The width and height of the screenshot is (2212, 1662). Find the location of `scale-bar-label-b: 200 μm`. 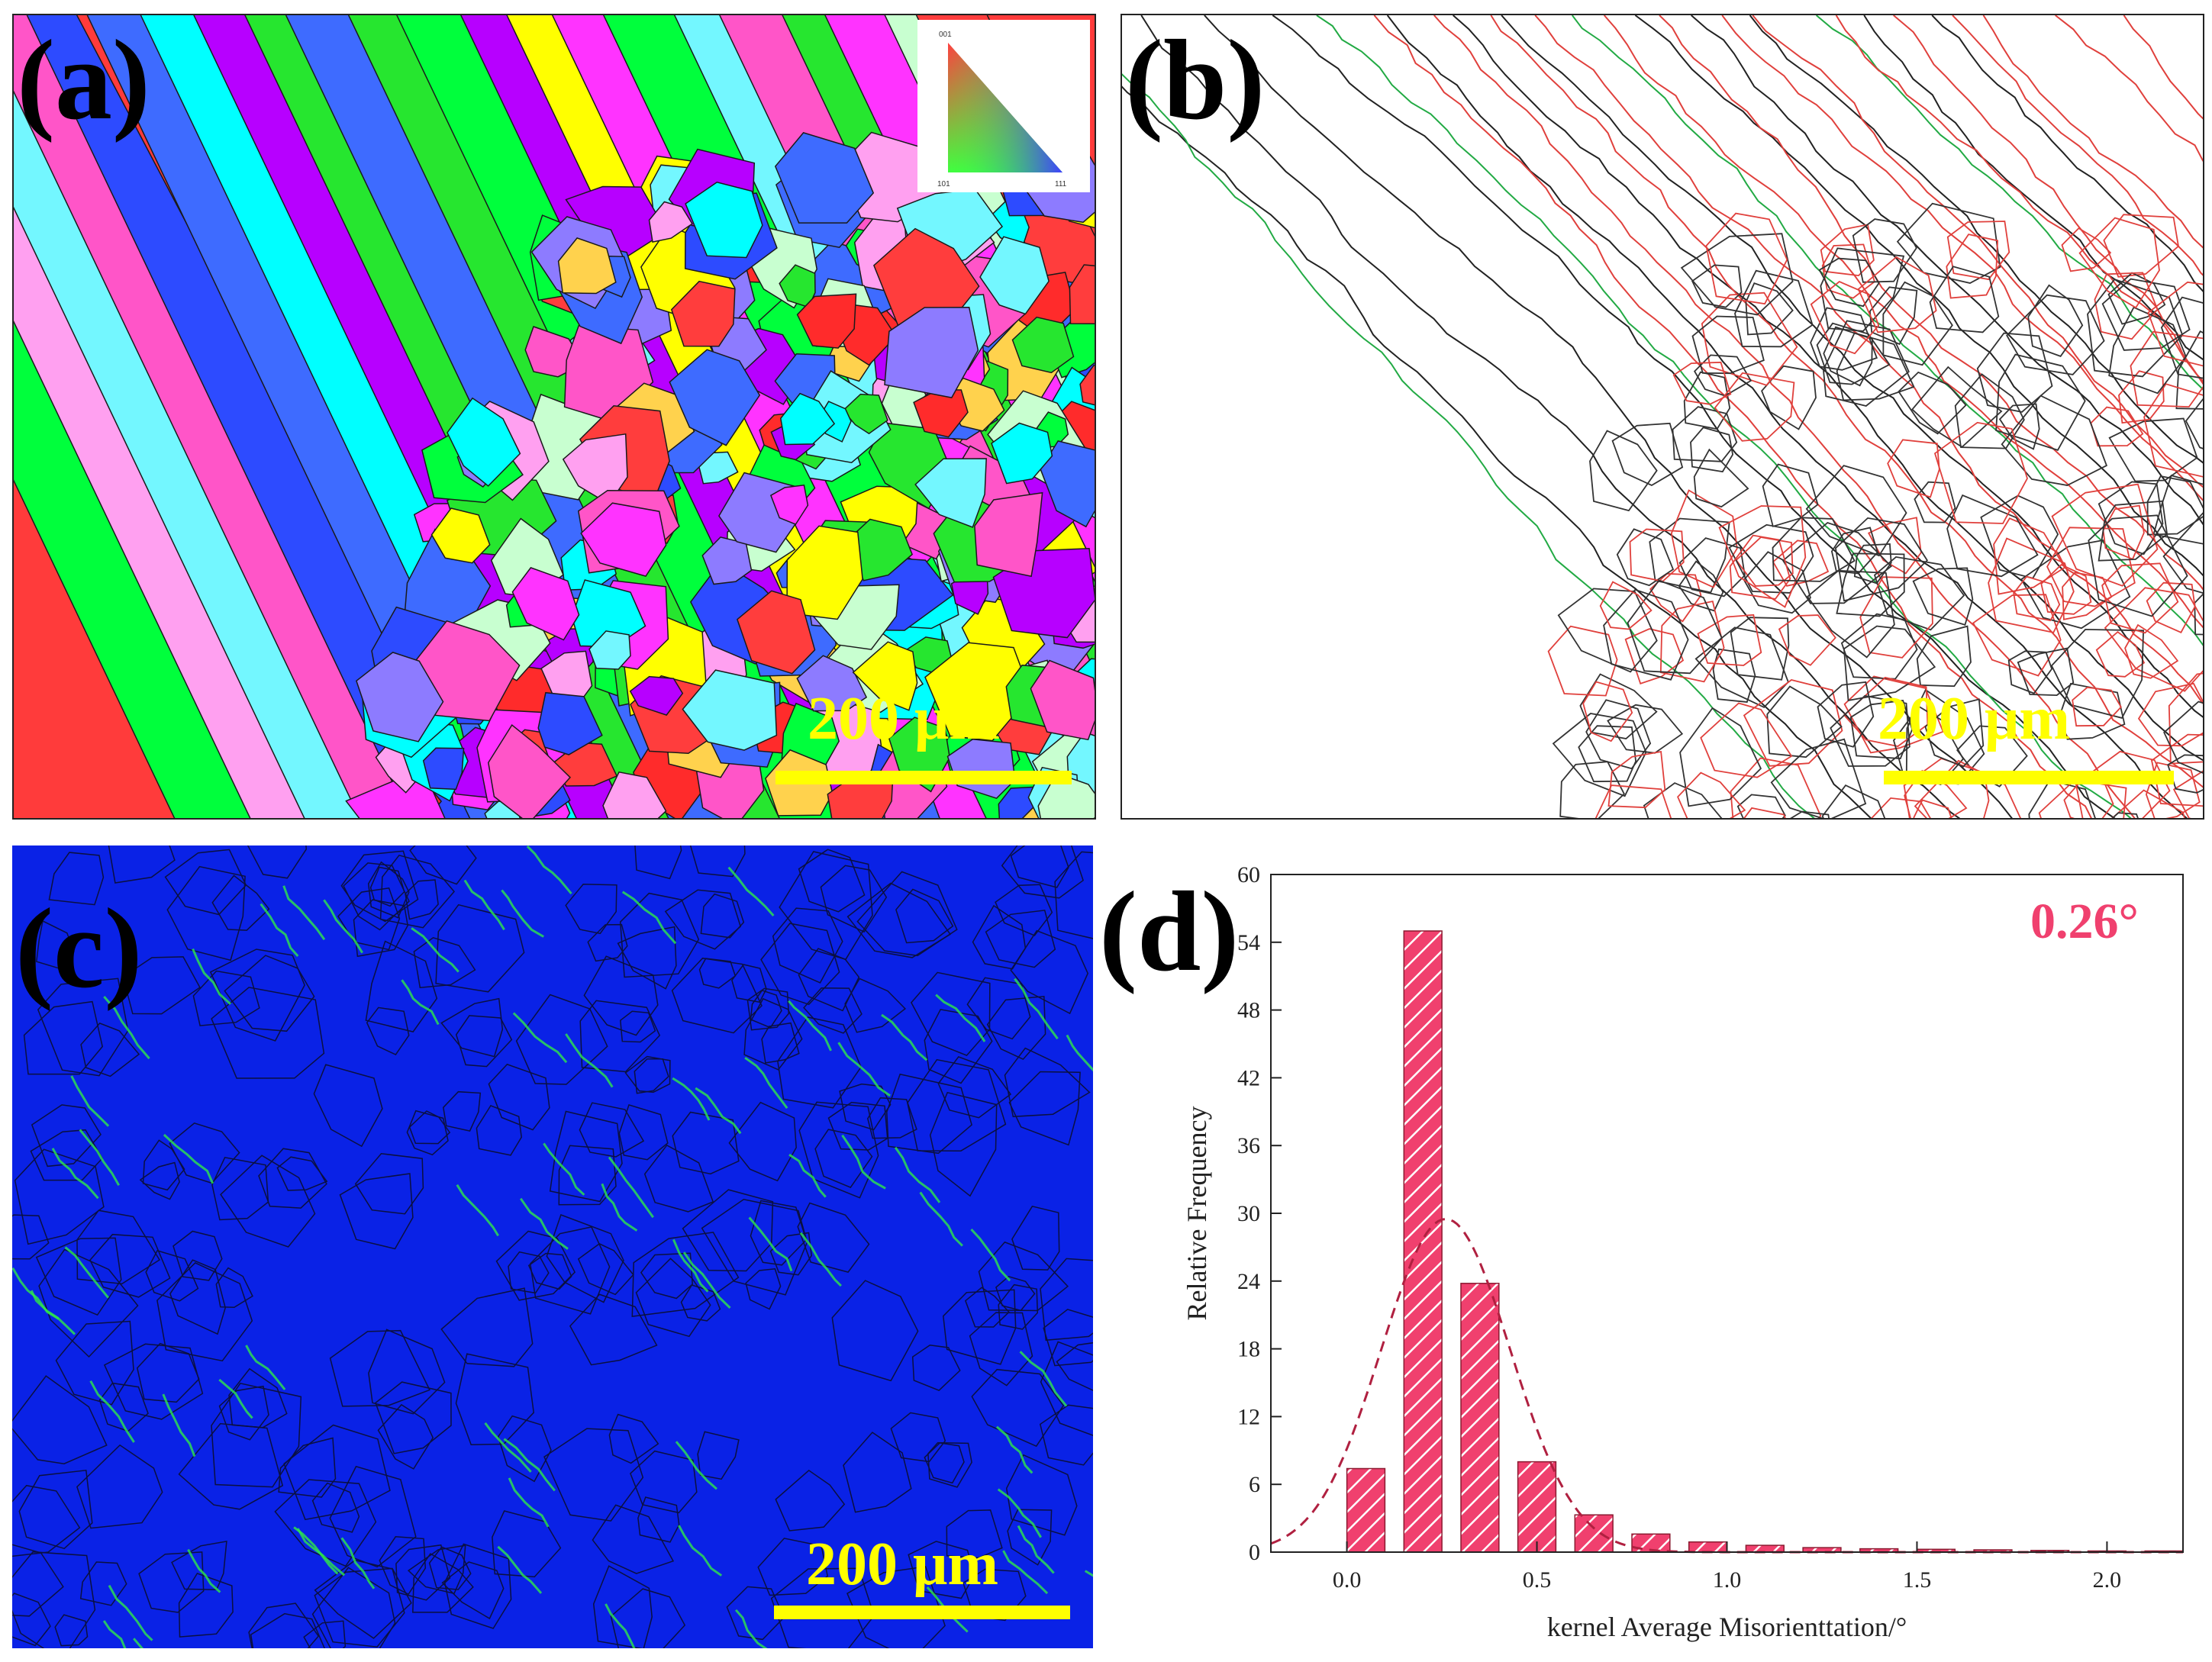

scale-bar-label-b: 200 μm is located at coordinates (1974, 718).